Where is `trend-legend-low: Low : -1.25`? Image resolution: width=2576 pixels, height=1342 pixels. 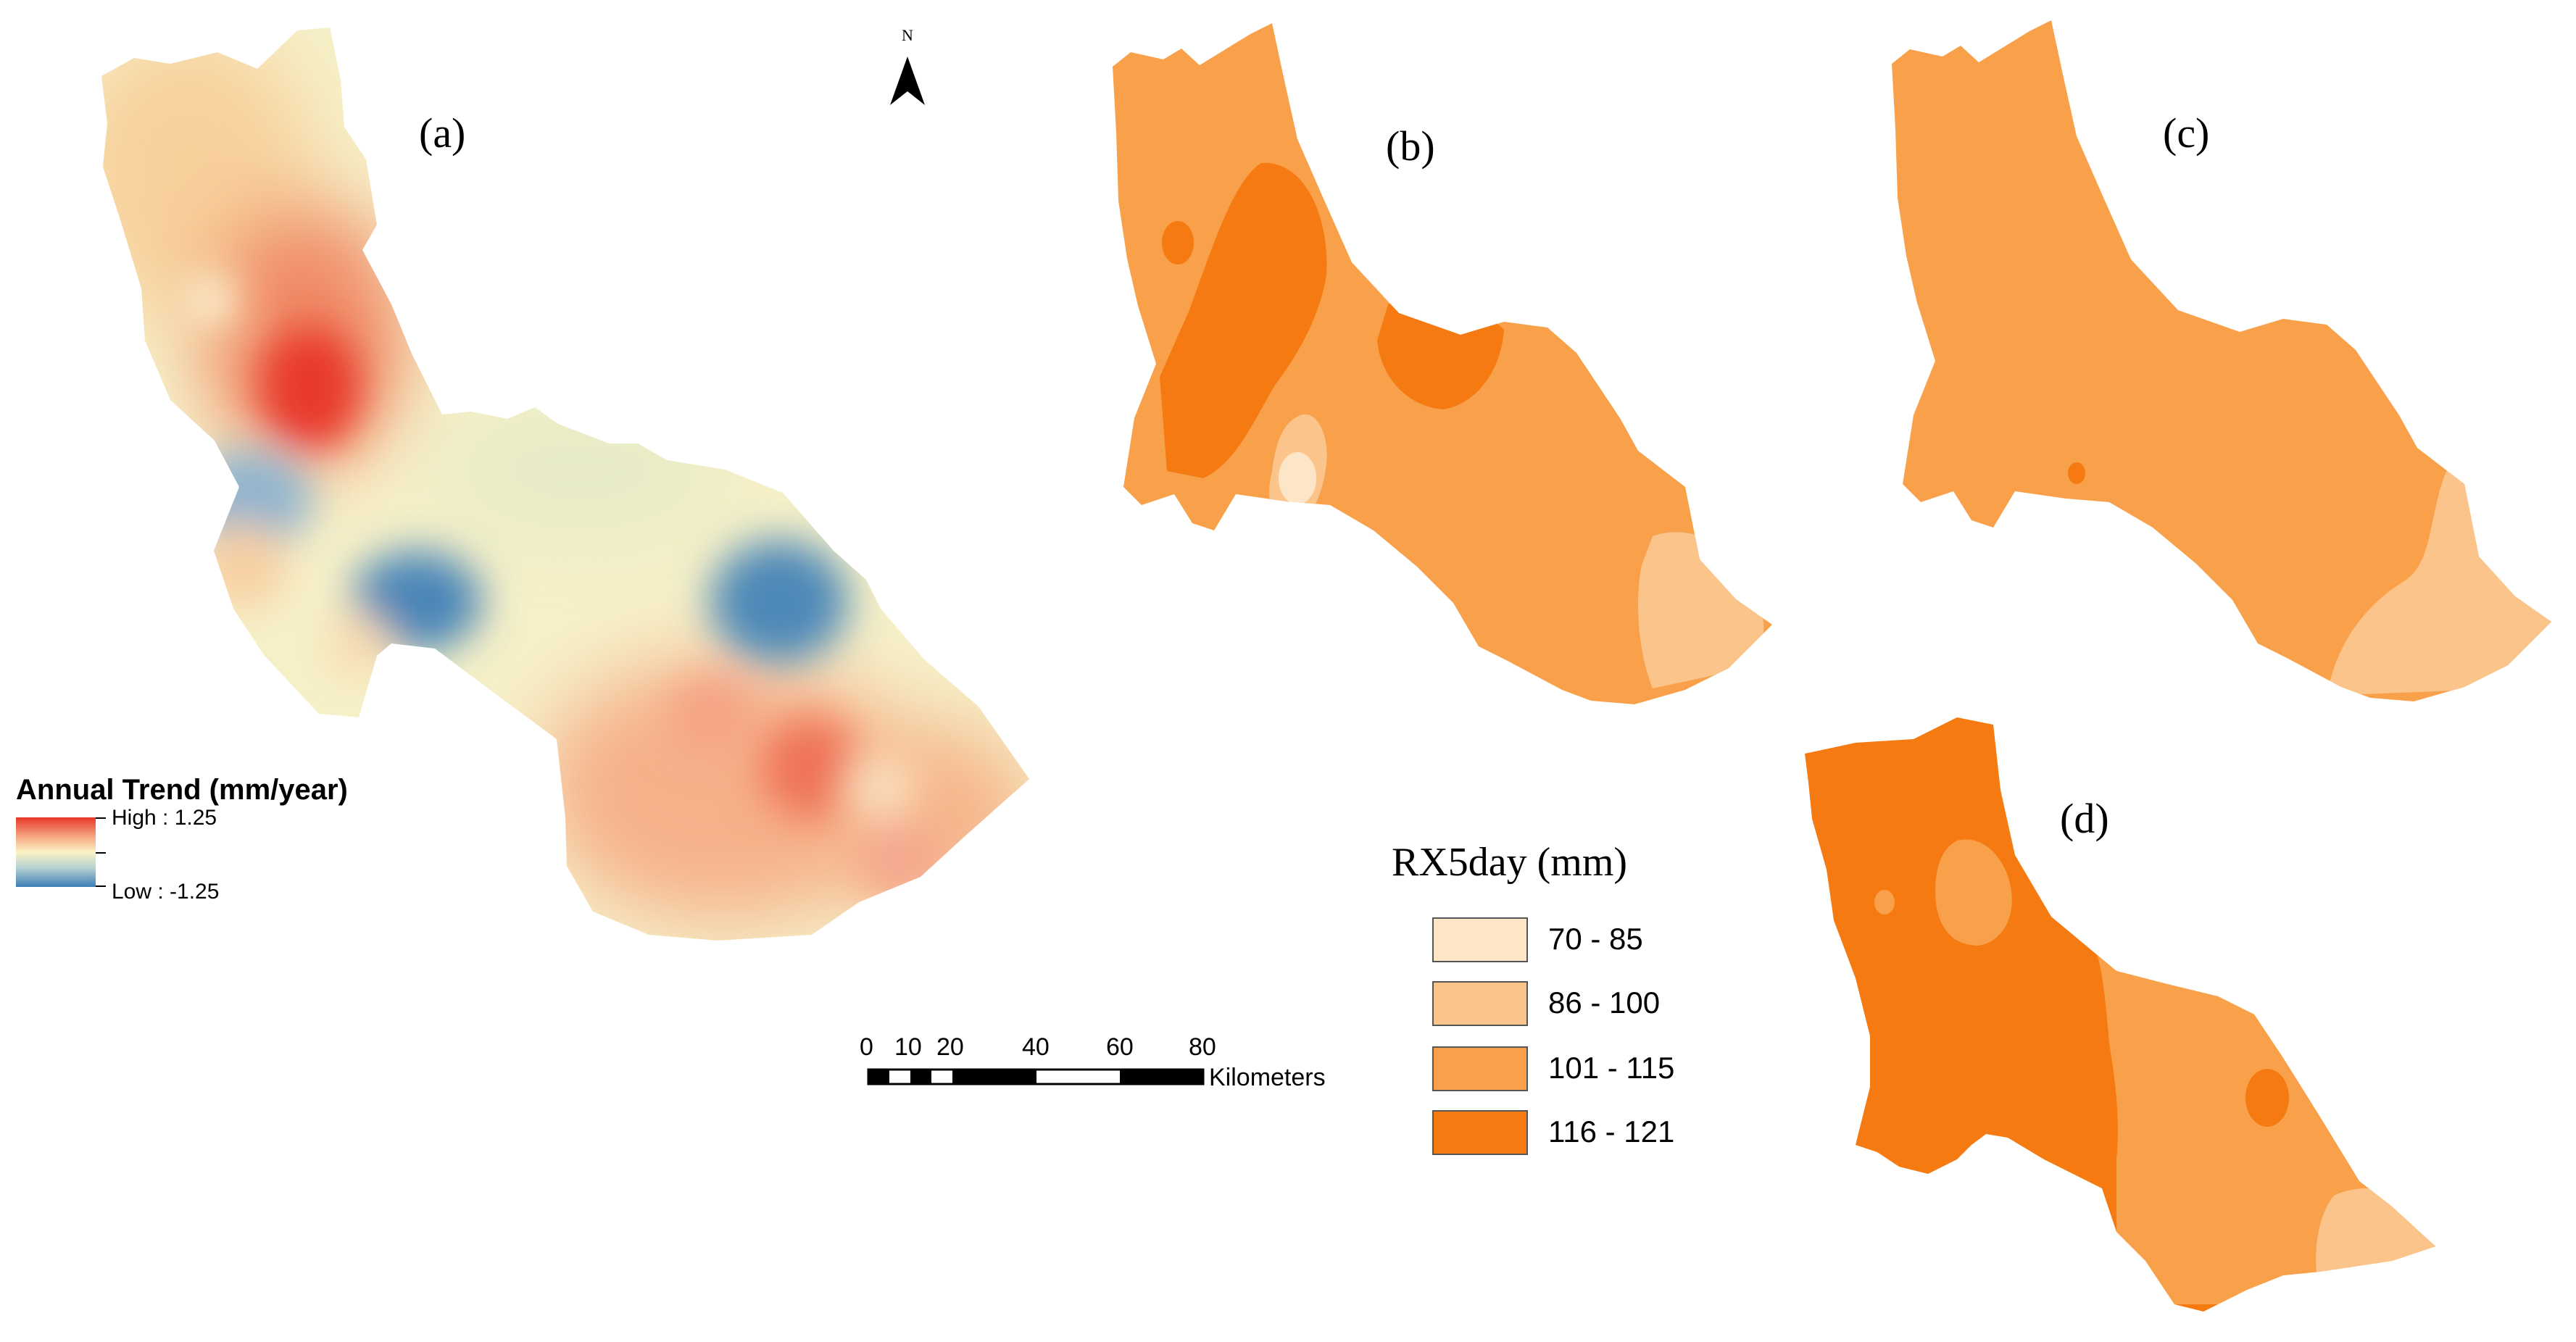 trend-legend-low: Low : -1.25 is located at coordinates (166, 892).